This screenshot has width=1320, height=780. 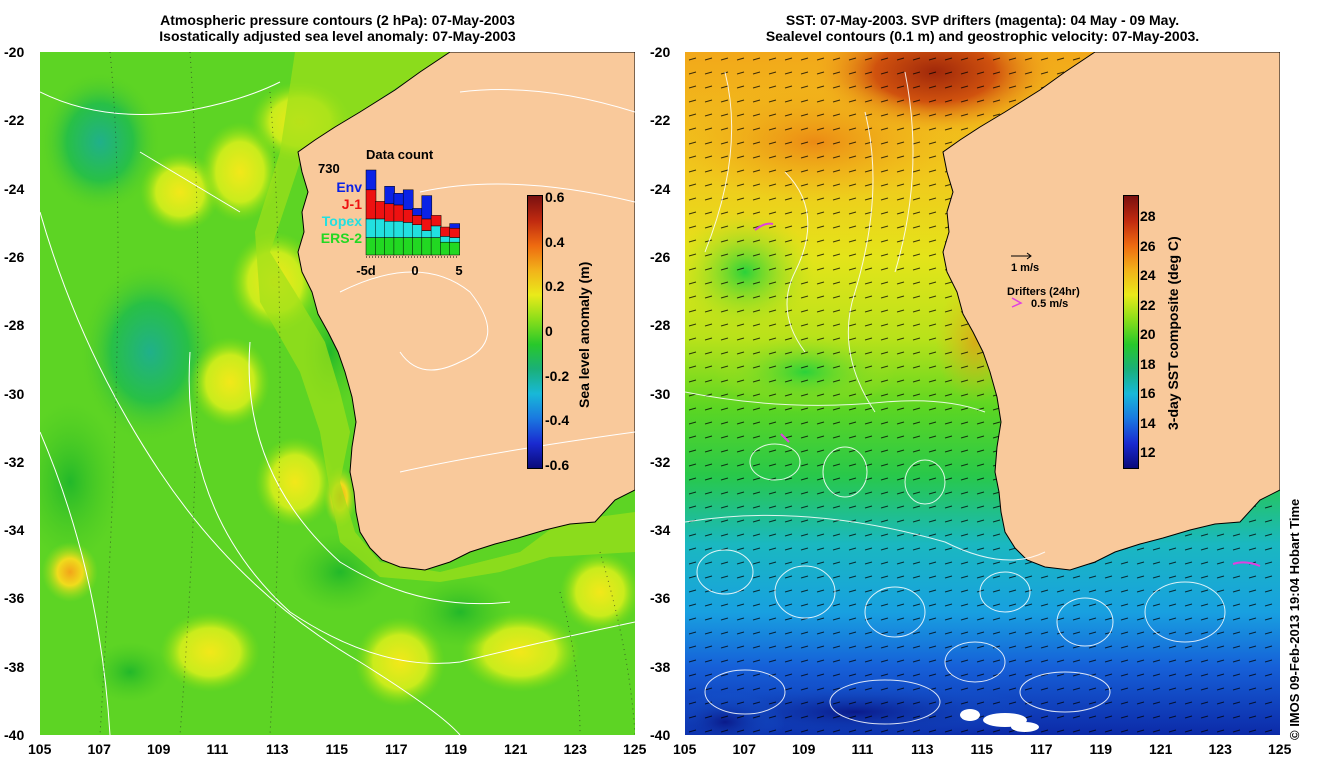 I want to click on left-x-tick: 121, so click(x=516, y=749).